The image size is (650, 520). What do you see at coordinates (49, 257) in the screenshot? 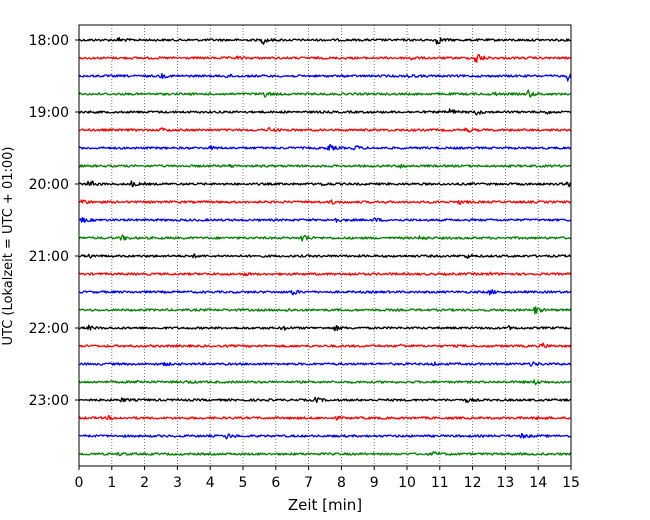
I see `y-tick-label: 21:00` at bounding box center [49, 257].